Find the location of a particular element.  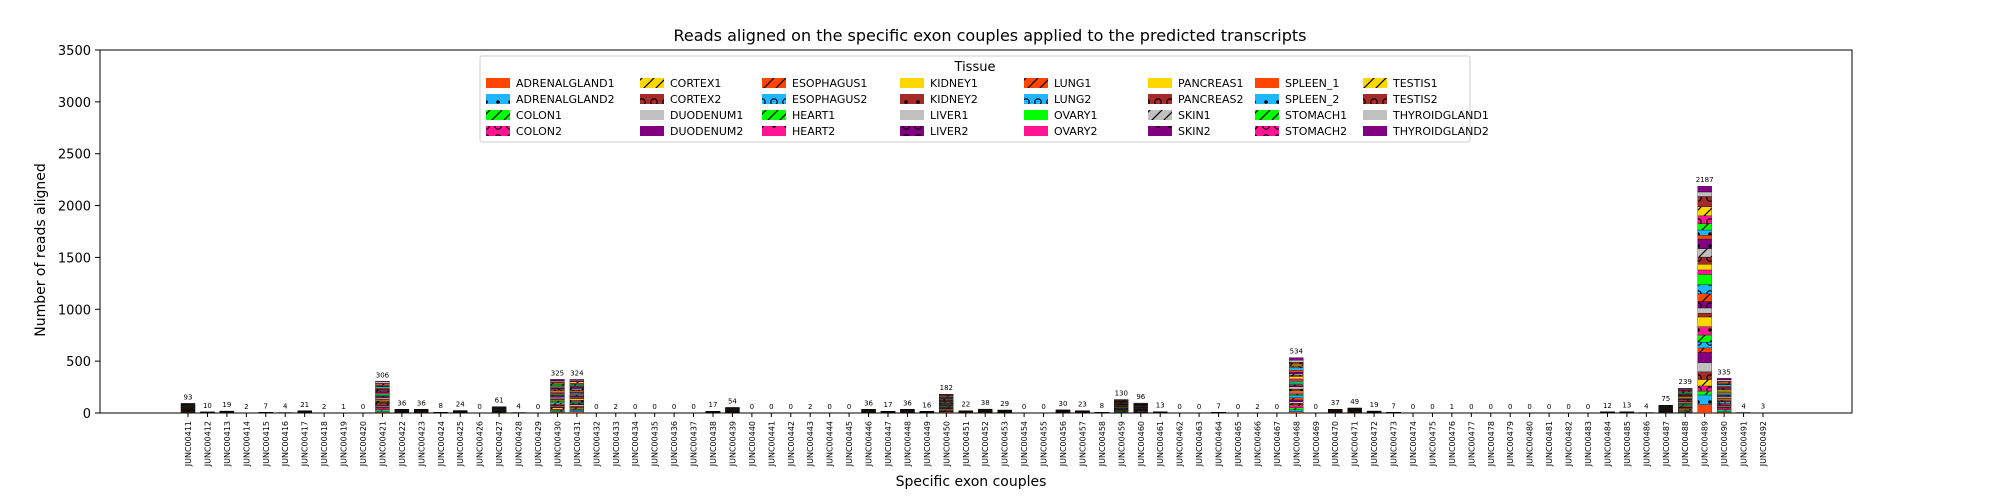

bar-total-label: 324 is located at coordinates (577, 373).